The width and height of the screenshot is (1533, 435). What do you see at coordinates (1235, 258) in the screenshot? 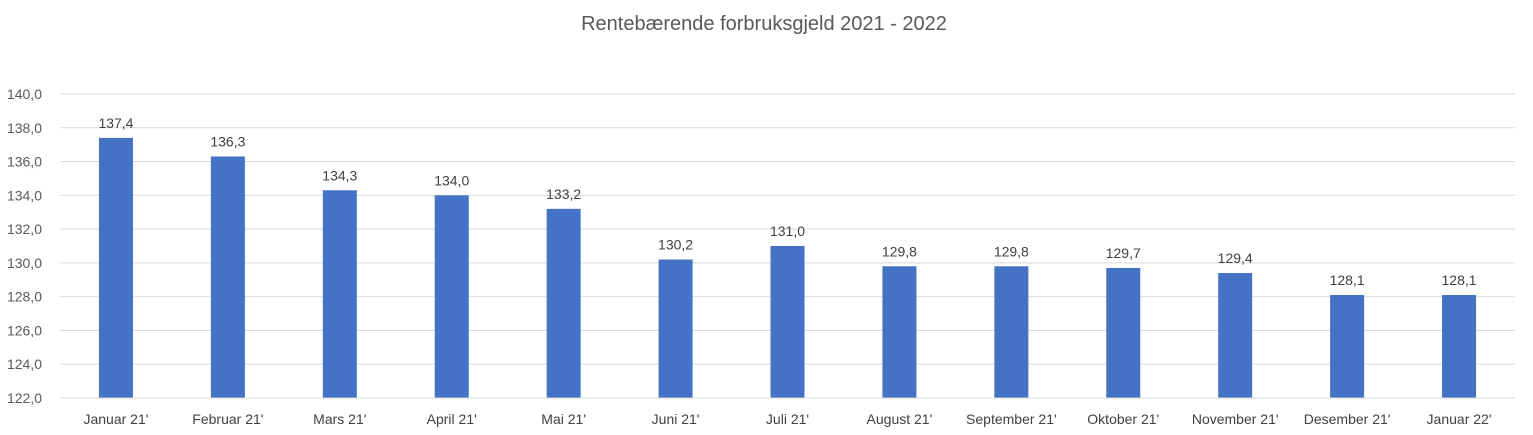
I see `data-label: 129,4` at bounding box center [1235, 258].